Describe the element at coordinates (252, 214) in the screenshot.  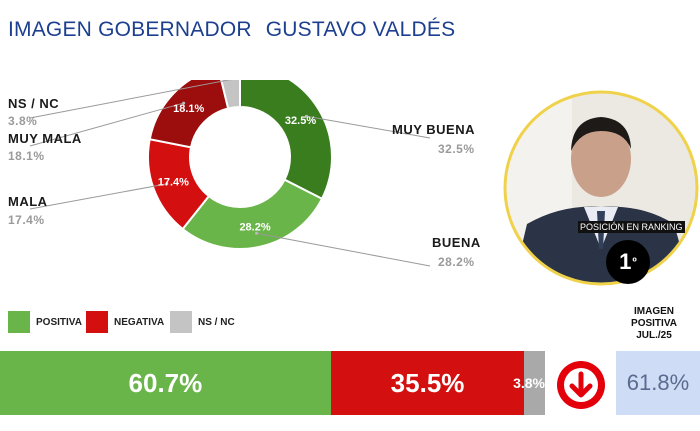
I see `slice-buena` at that location.